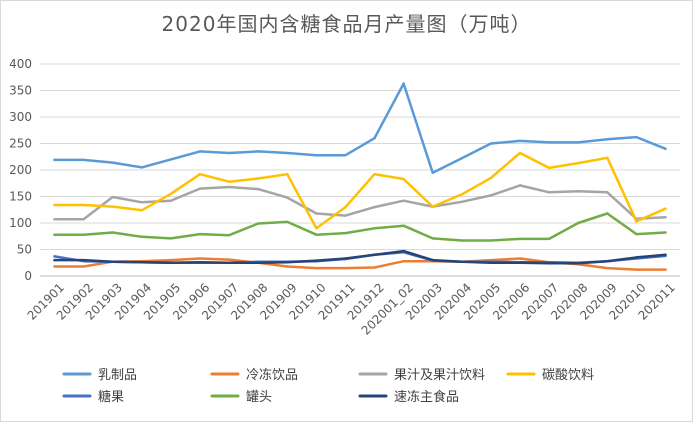 Image resolution: width=693 pixels, height=422 pixels. Describe the element at coordinates (28, 276) in the screenshot. I see `y-tick-label: 0` at that location.